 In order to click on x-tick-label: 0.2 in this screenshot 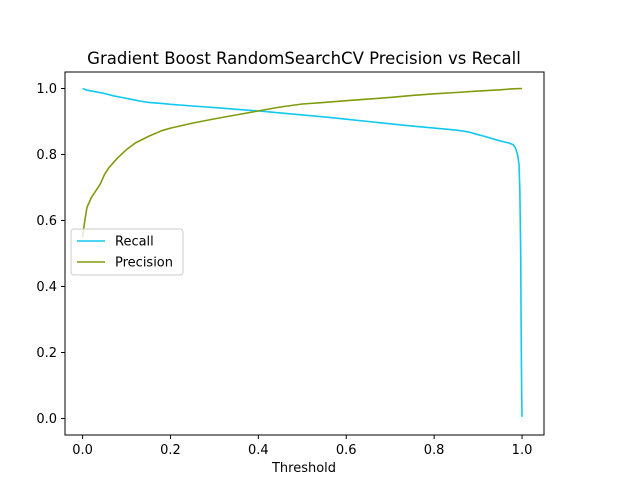, I will do `click(170, 450)`.